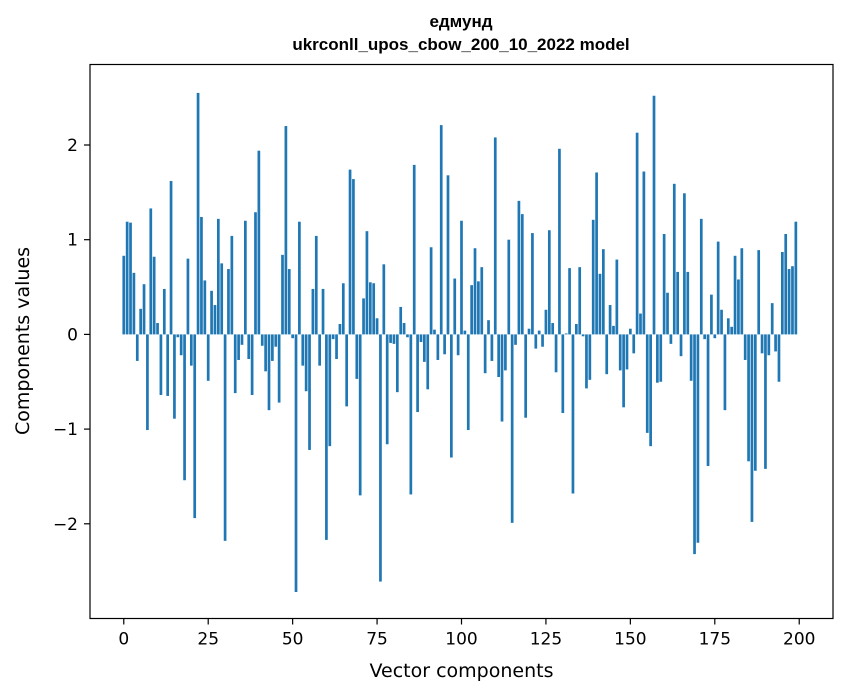 This screenshot has height=696, width=847. What do you see at coordinates (72, 146) in the screenshot?
I see `y-tick-label-4: 2` at bounding box center [72, 146].